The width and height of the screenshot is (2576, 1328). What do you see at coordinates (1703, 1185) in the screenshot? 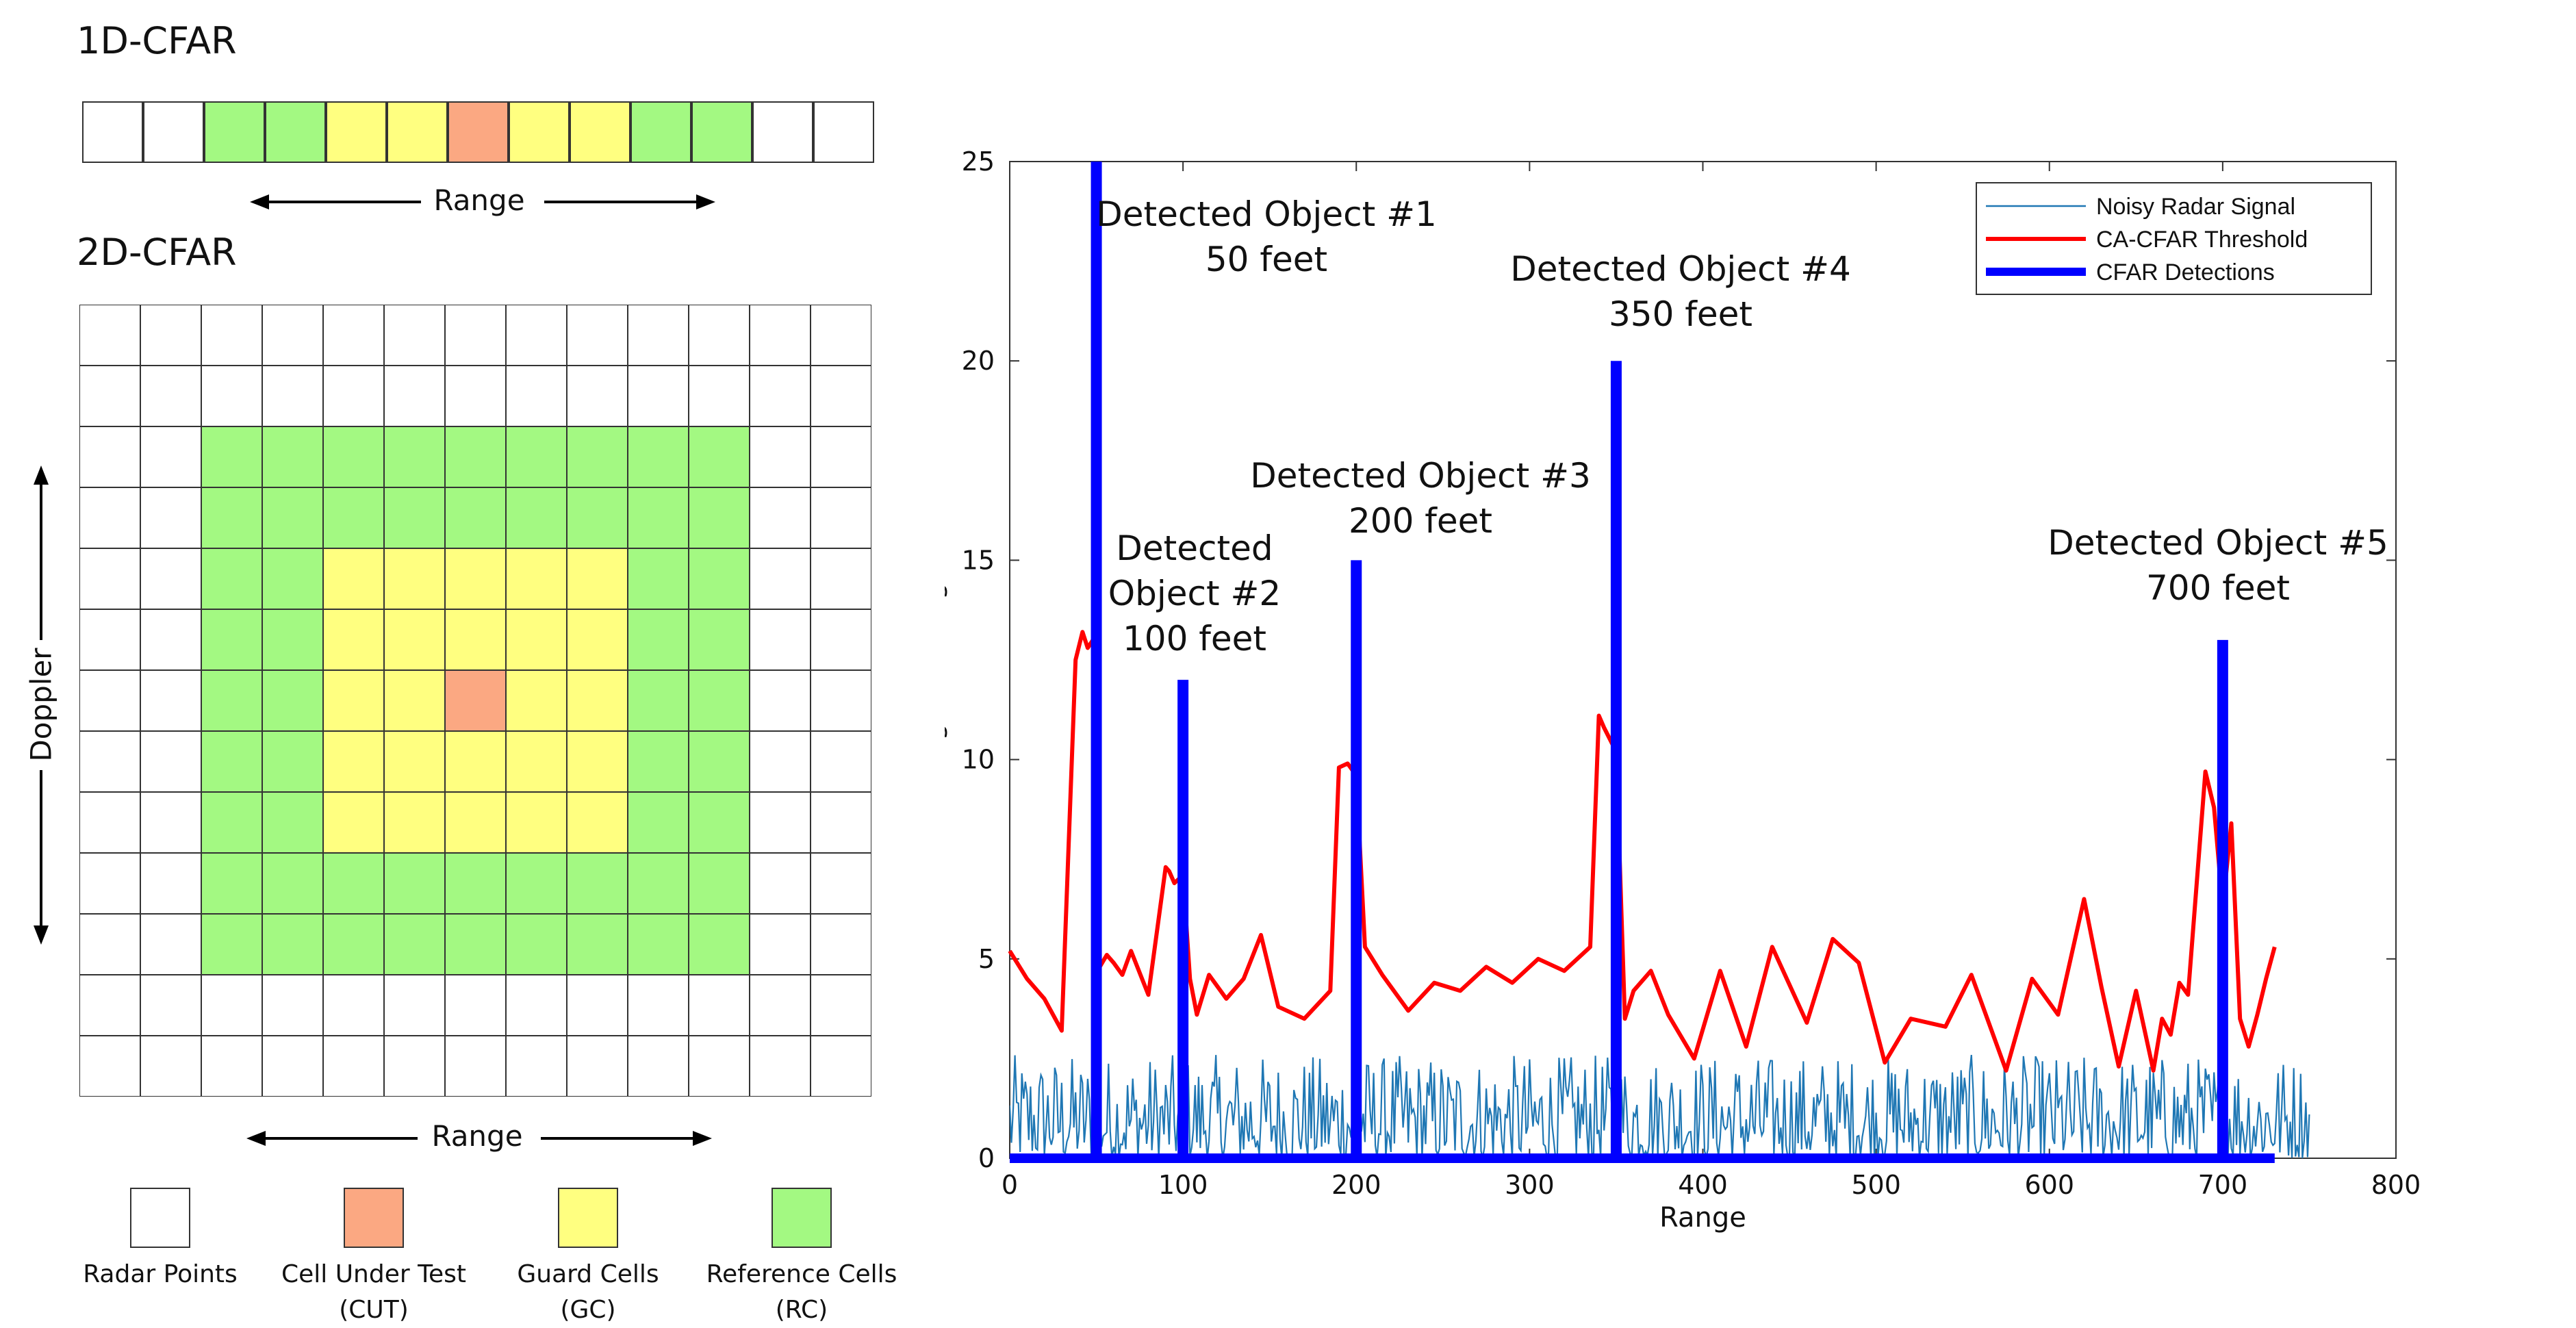
I see `x-tick-label: 400` at bounding box center [1703, 1185].